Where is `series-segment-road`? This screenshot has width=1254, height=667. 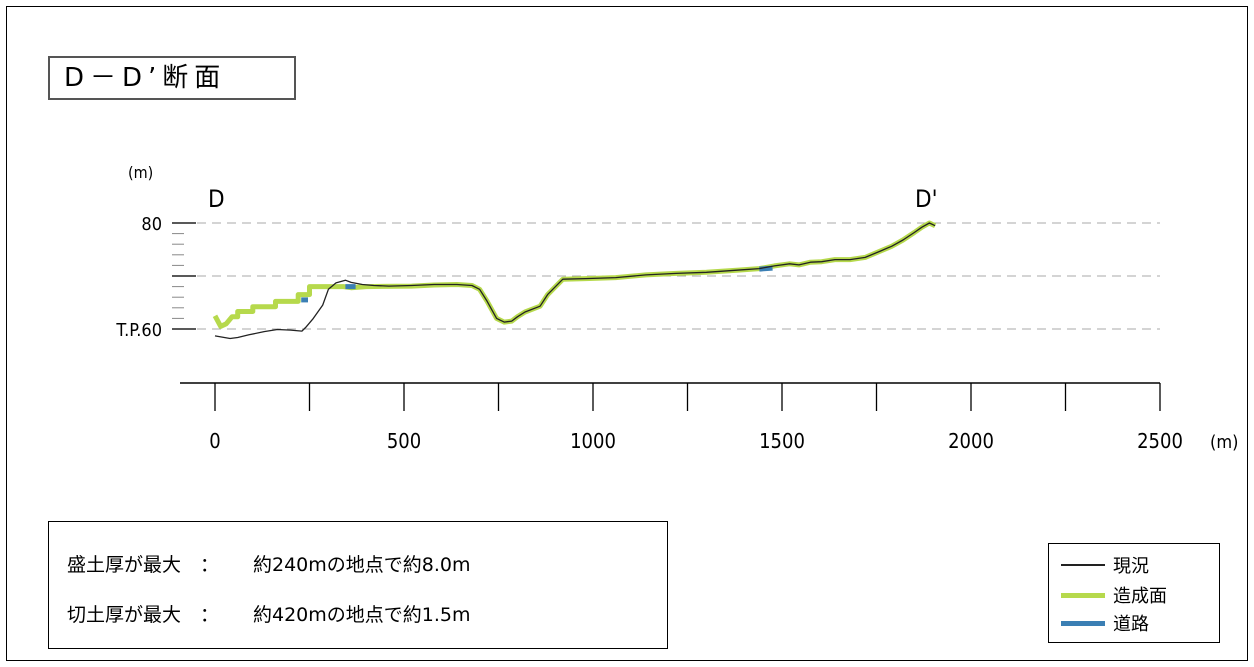 series-segment-road is located at coordinates (766, 268).